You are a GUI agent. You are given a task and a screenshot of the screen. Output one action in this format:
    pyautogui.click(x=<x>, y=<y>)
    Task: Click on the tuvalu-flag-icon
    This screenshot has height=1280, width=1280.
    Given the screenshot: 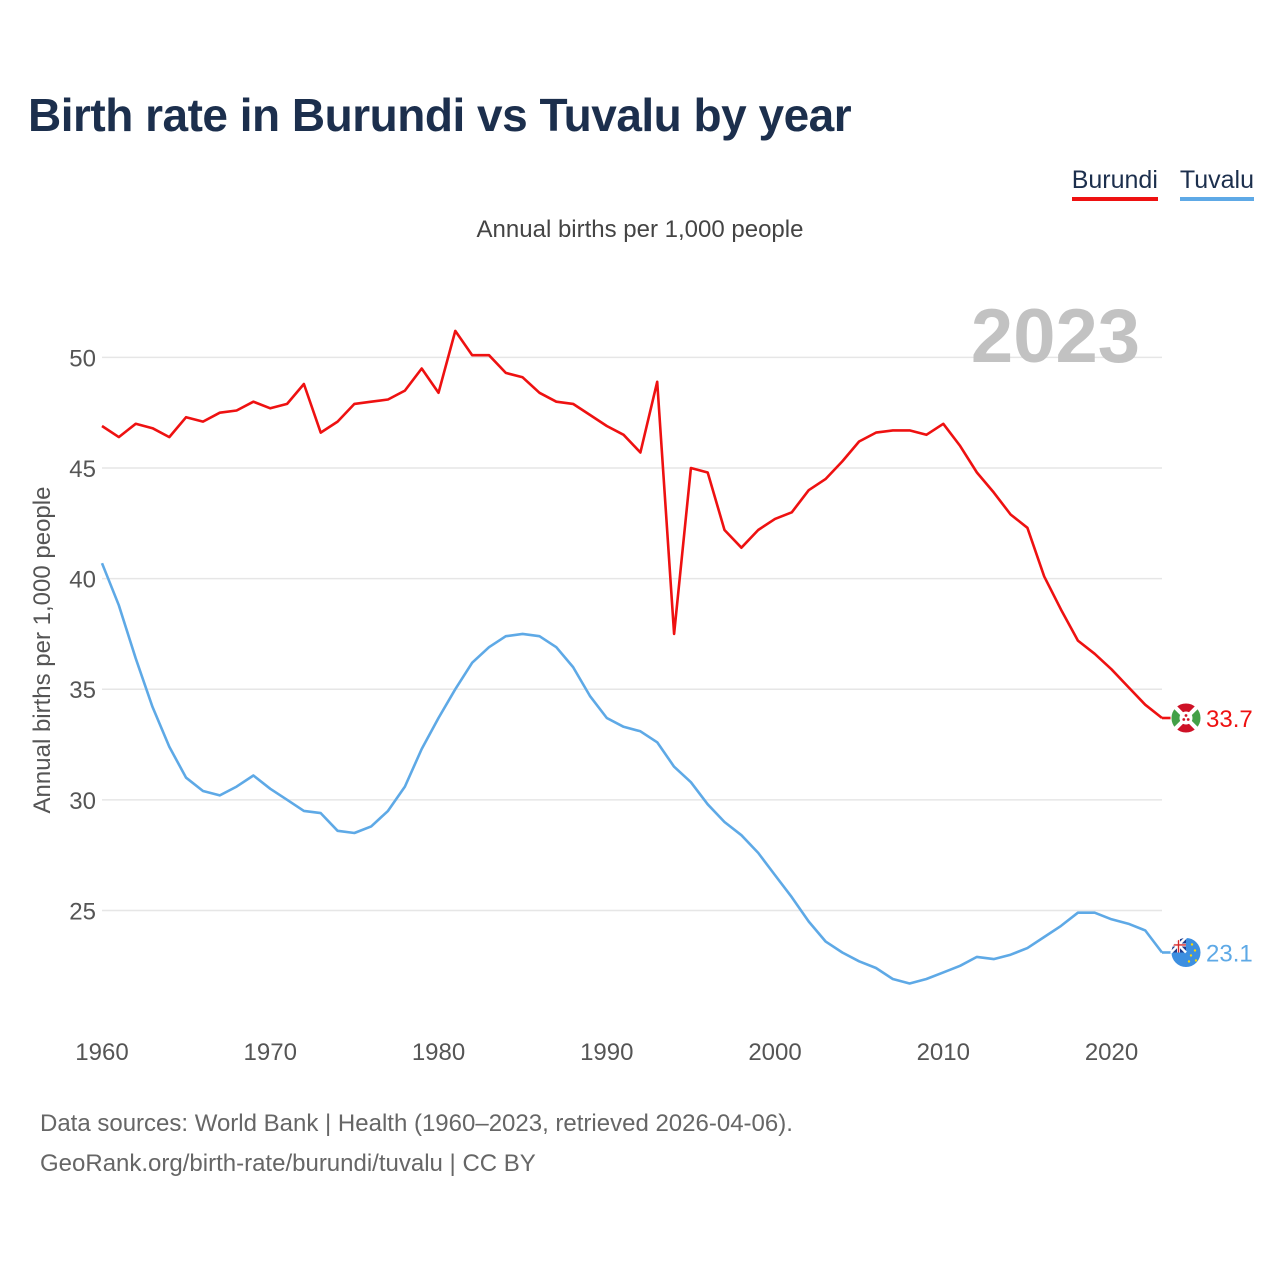 What is the action you would take?
    pyautogui.click(x=1186, y=952)
    